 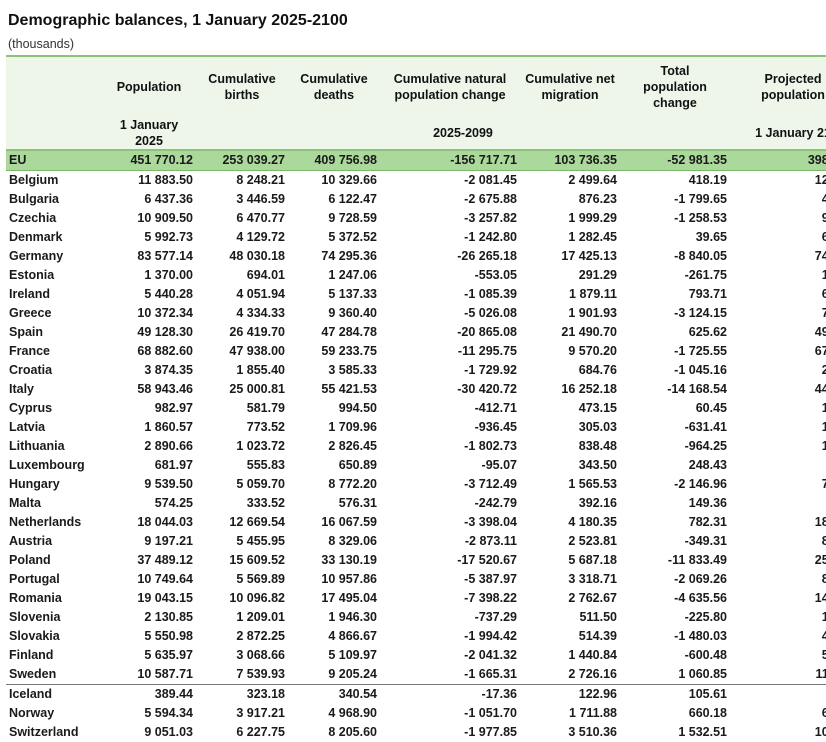 I want to click on cell: 6 227.75, so click(x=260, y=732).